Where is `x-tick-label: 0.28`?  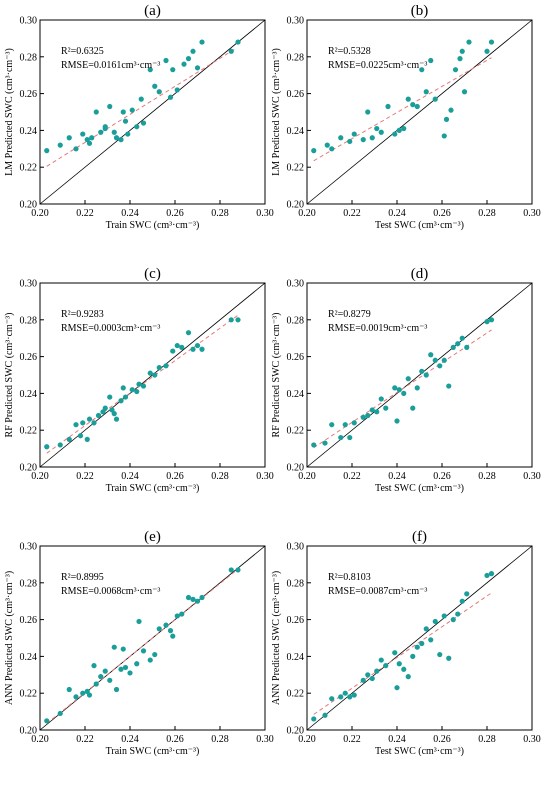
x-tick-label: 0.28 is located at coordinates (220, 476).